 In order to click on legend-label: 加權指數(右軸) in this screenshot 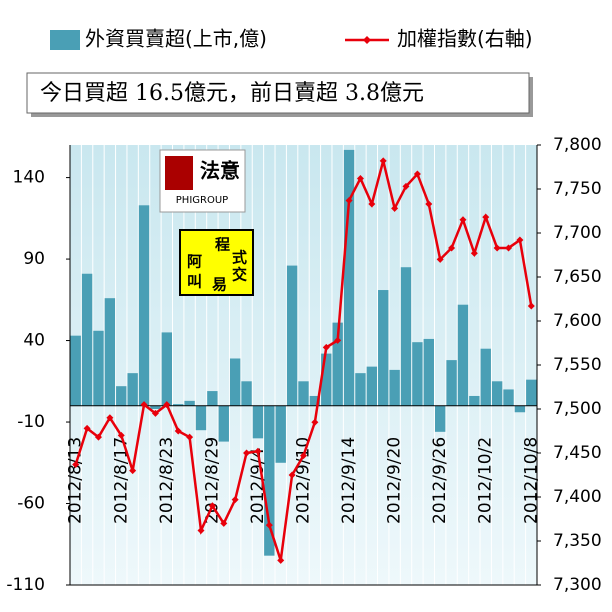, I will do `click(465, 39)`.